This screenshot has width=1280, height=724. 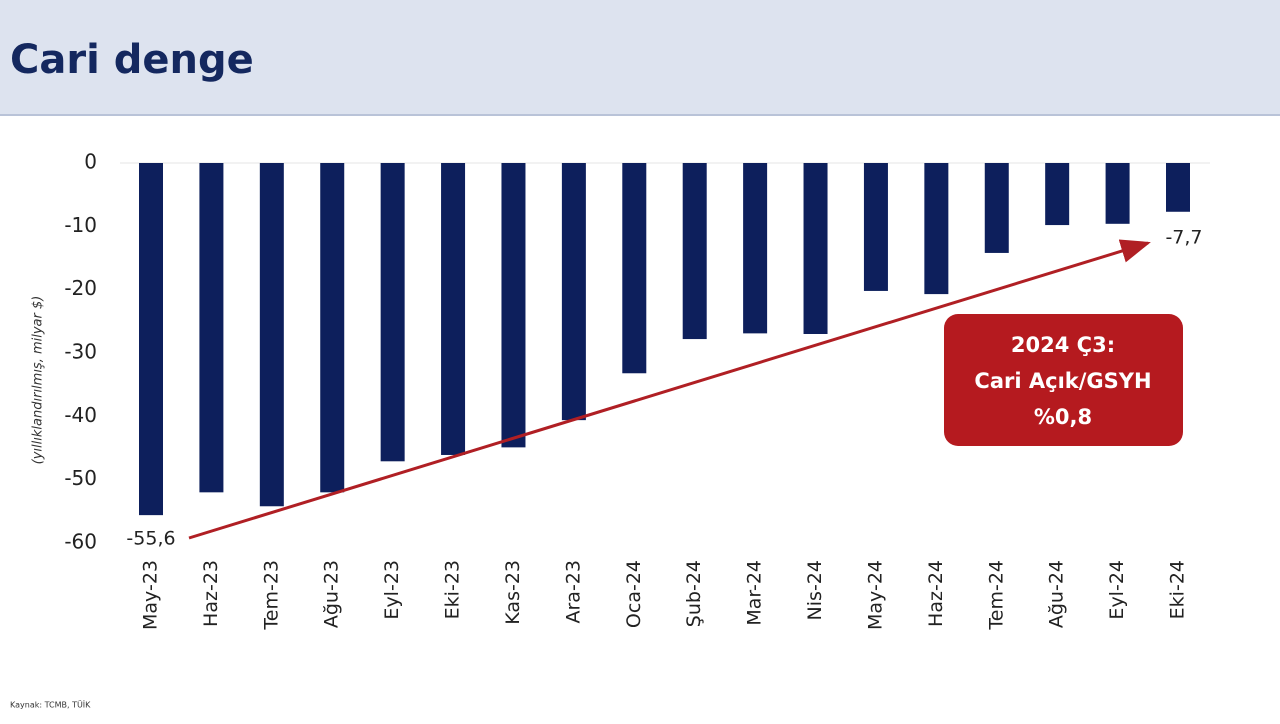 I want to click on x-tick-label: Eyl-23, so click(x=392, y=590).